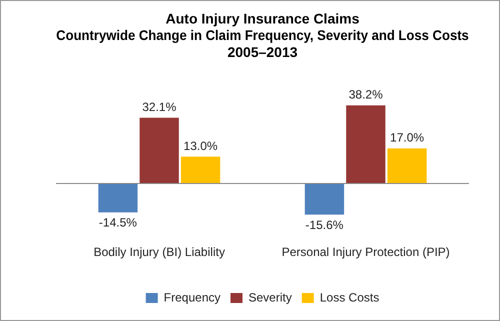 The height and width of the screenshot is (321, 500). I want to click on legend-label: Frequency, so click(192, 297).